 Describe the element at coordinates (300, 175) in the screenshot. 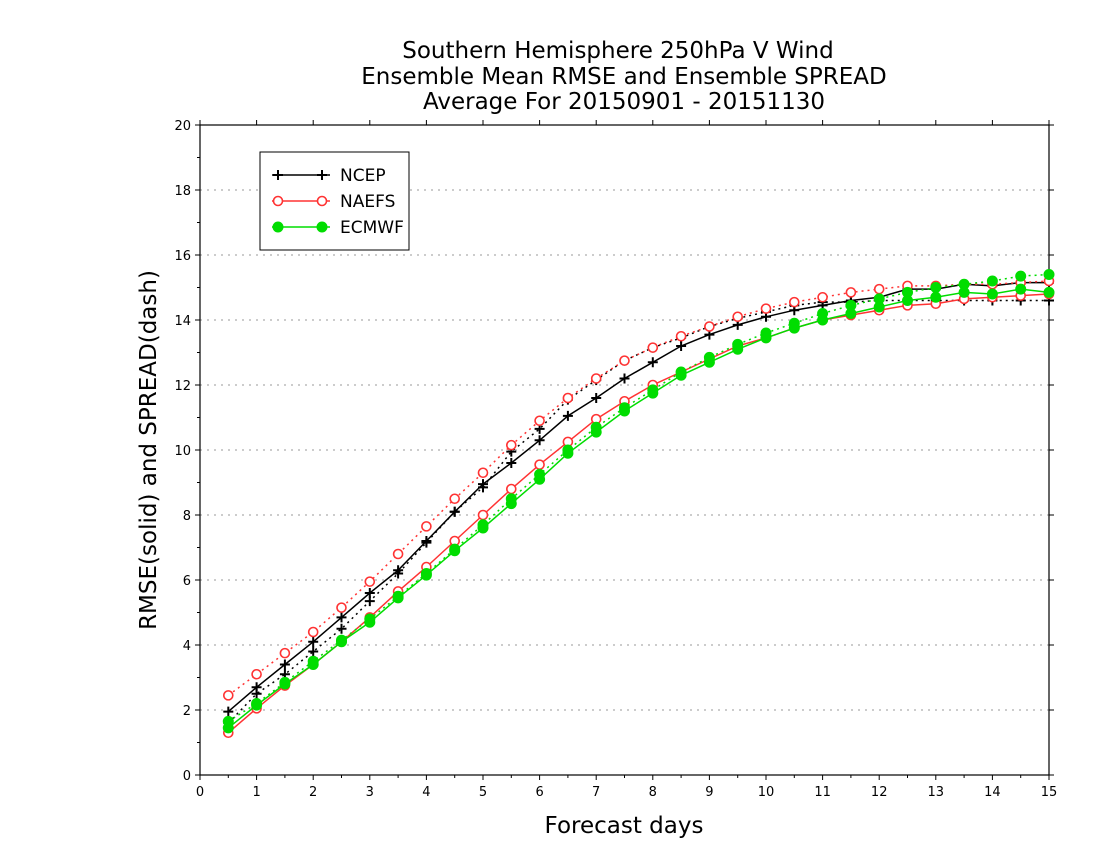

I see `legend-marker-ncep` at that location.